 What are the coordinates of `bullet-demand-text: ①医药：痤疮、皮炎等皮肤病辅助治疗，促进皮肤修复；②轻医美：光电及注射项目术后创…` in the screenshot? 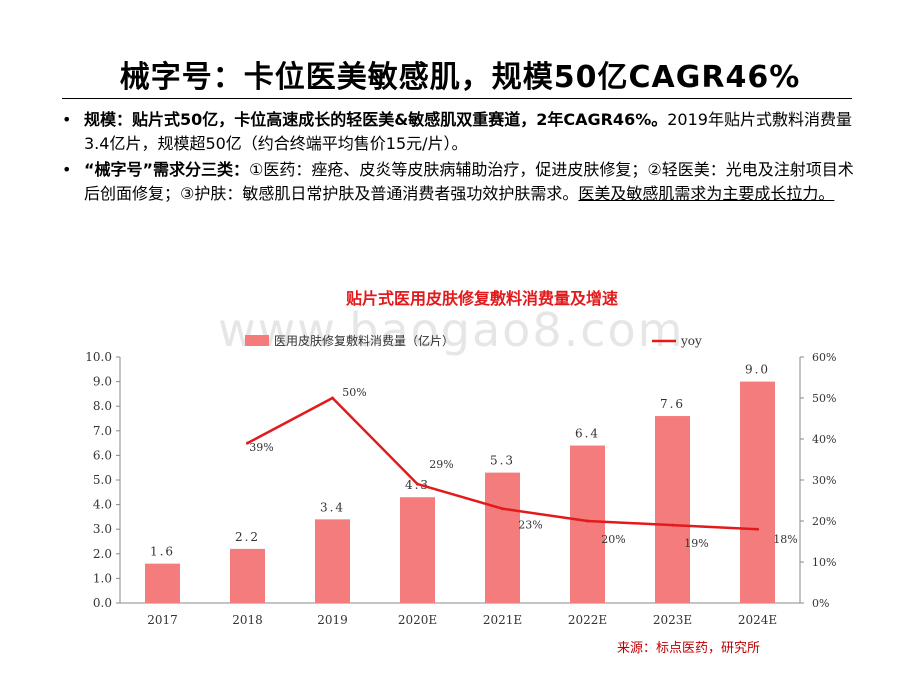 It's located at (469, 181).